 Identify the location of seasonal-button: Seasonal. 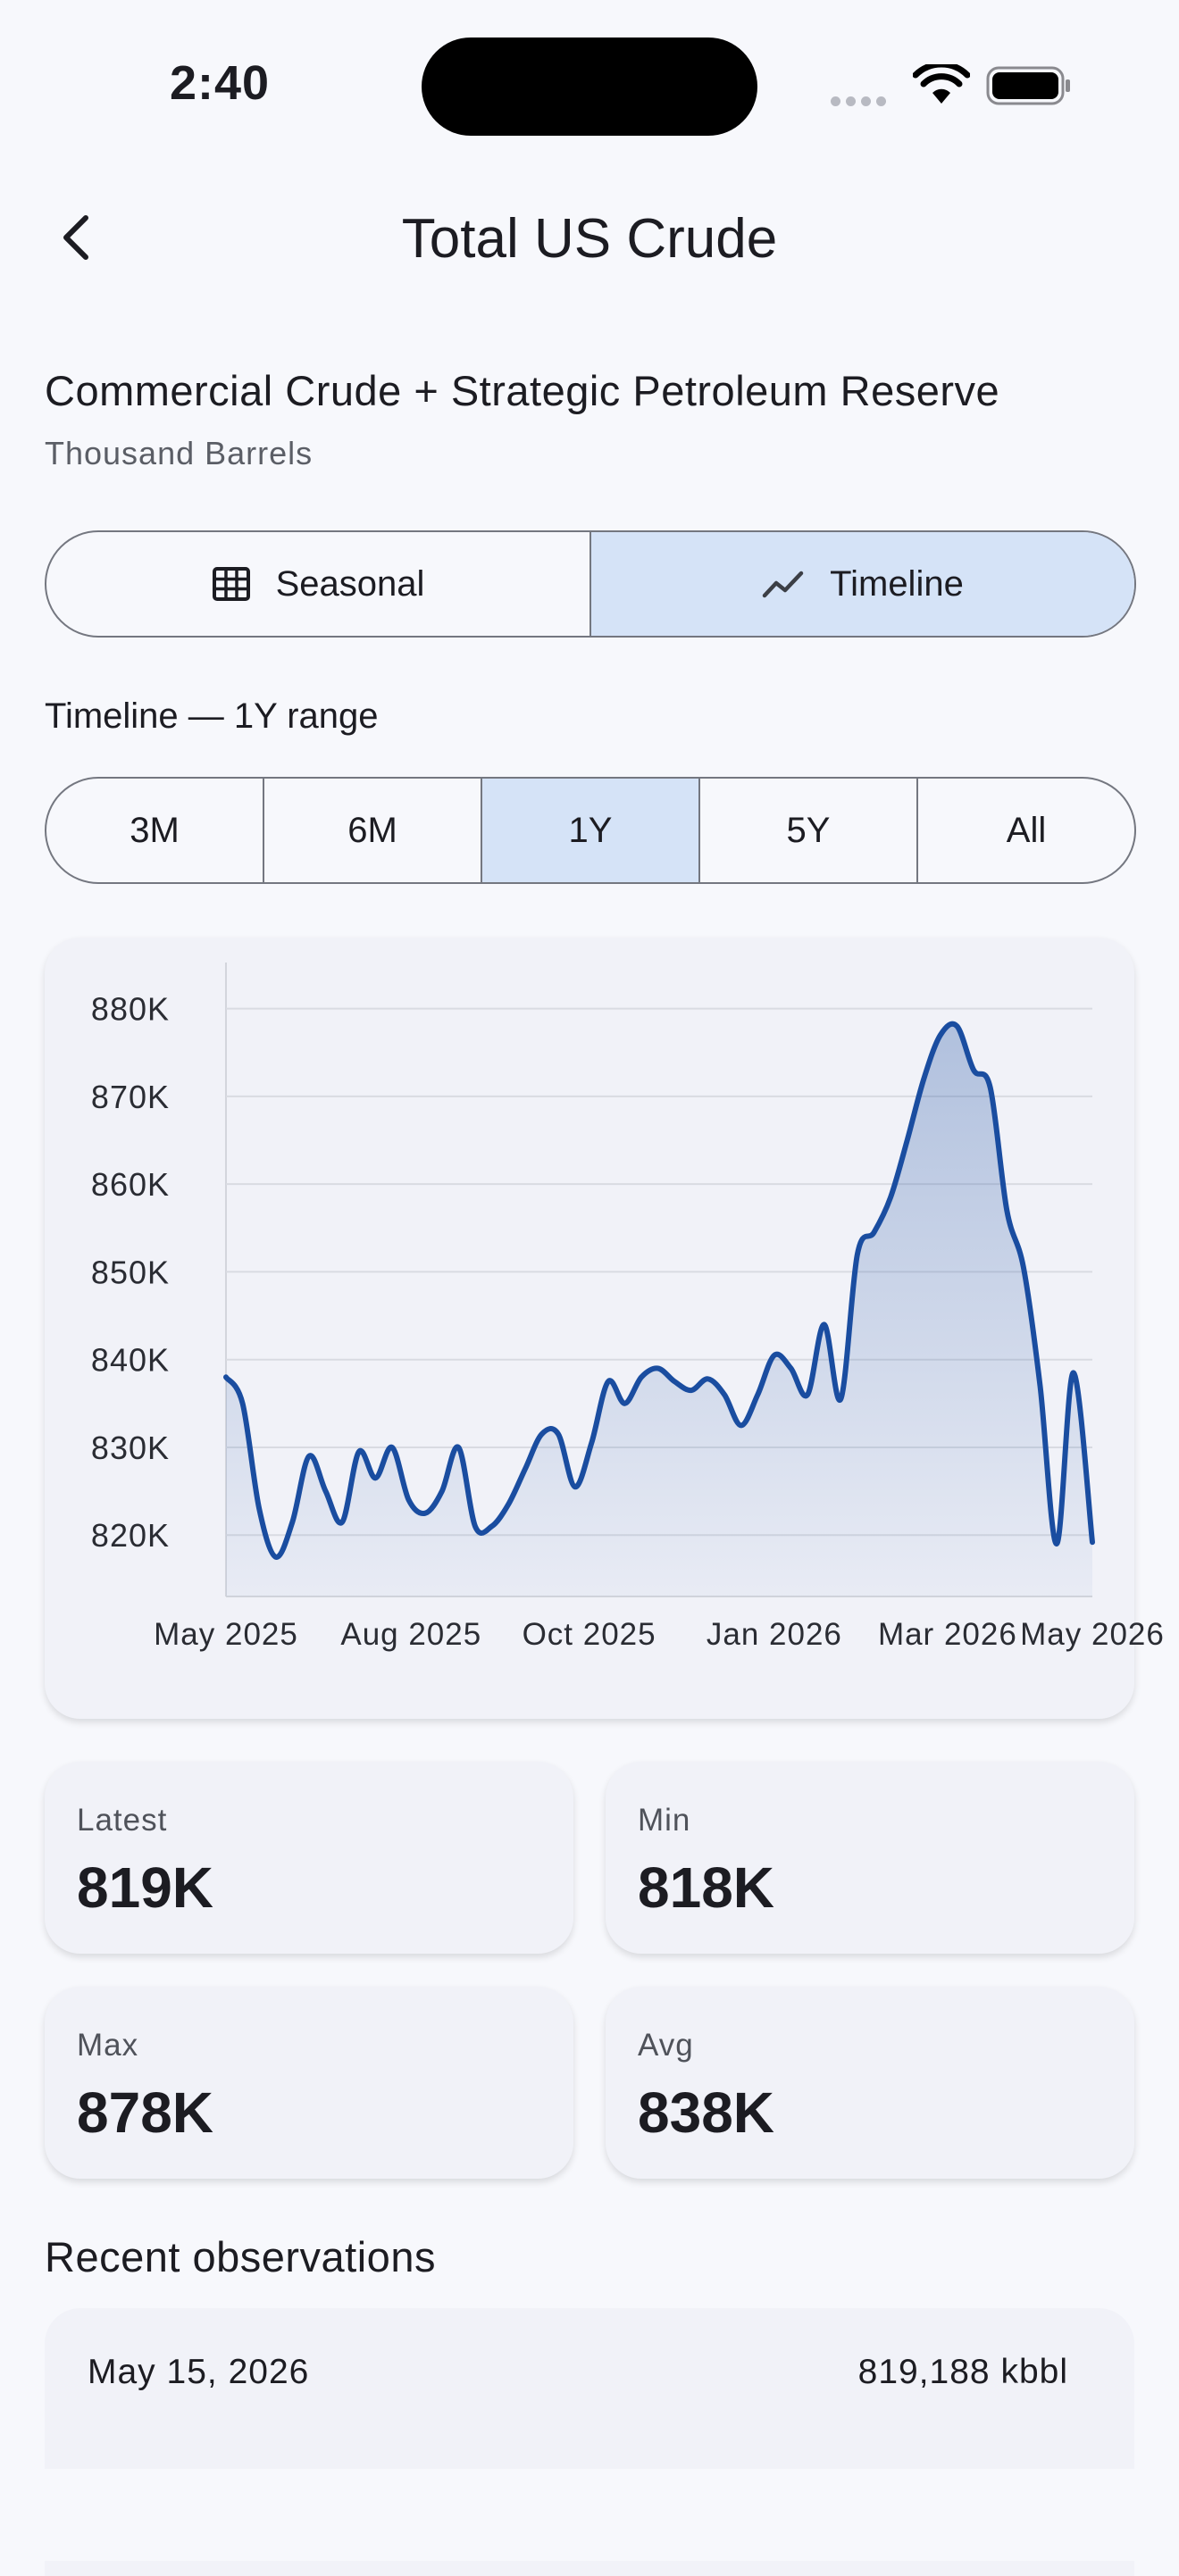
(318, 584).